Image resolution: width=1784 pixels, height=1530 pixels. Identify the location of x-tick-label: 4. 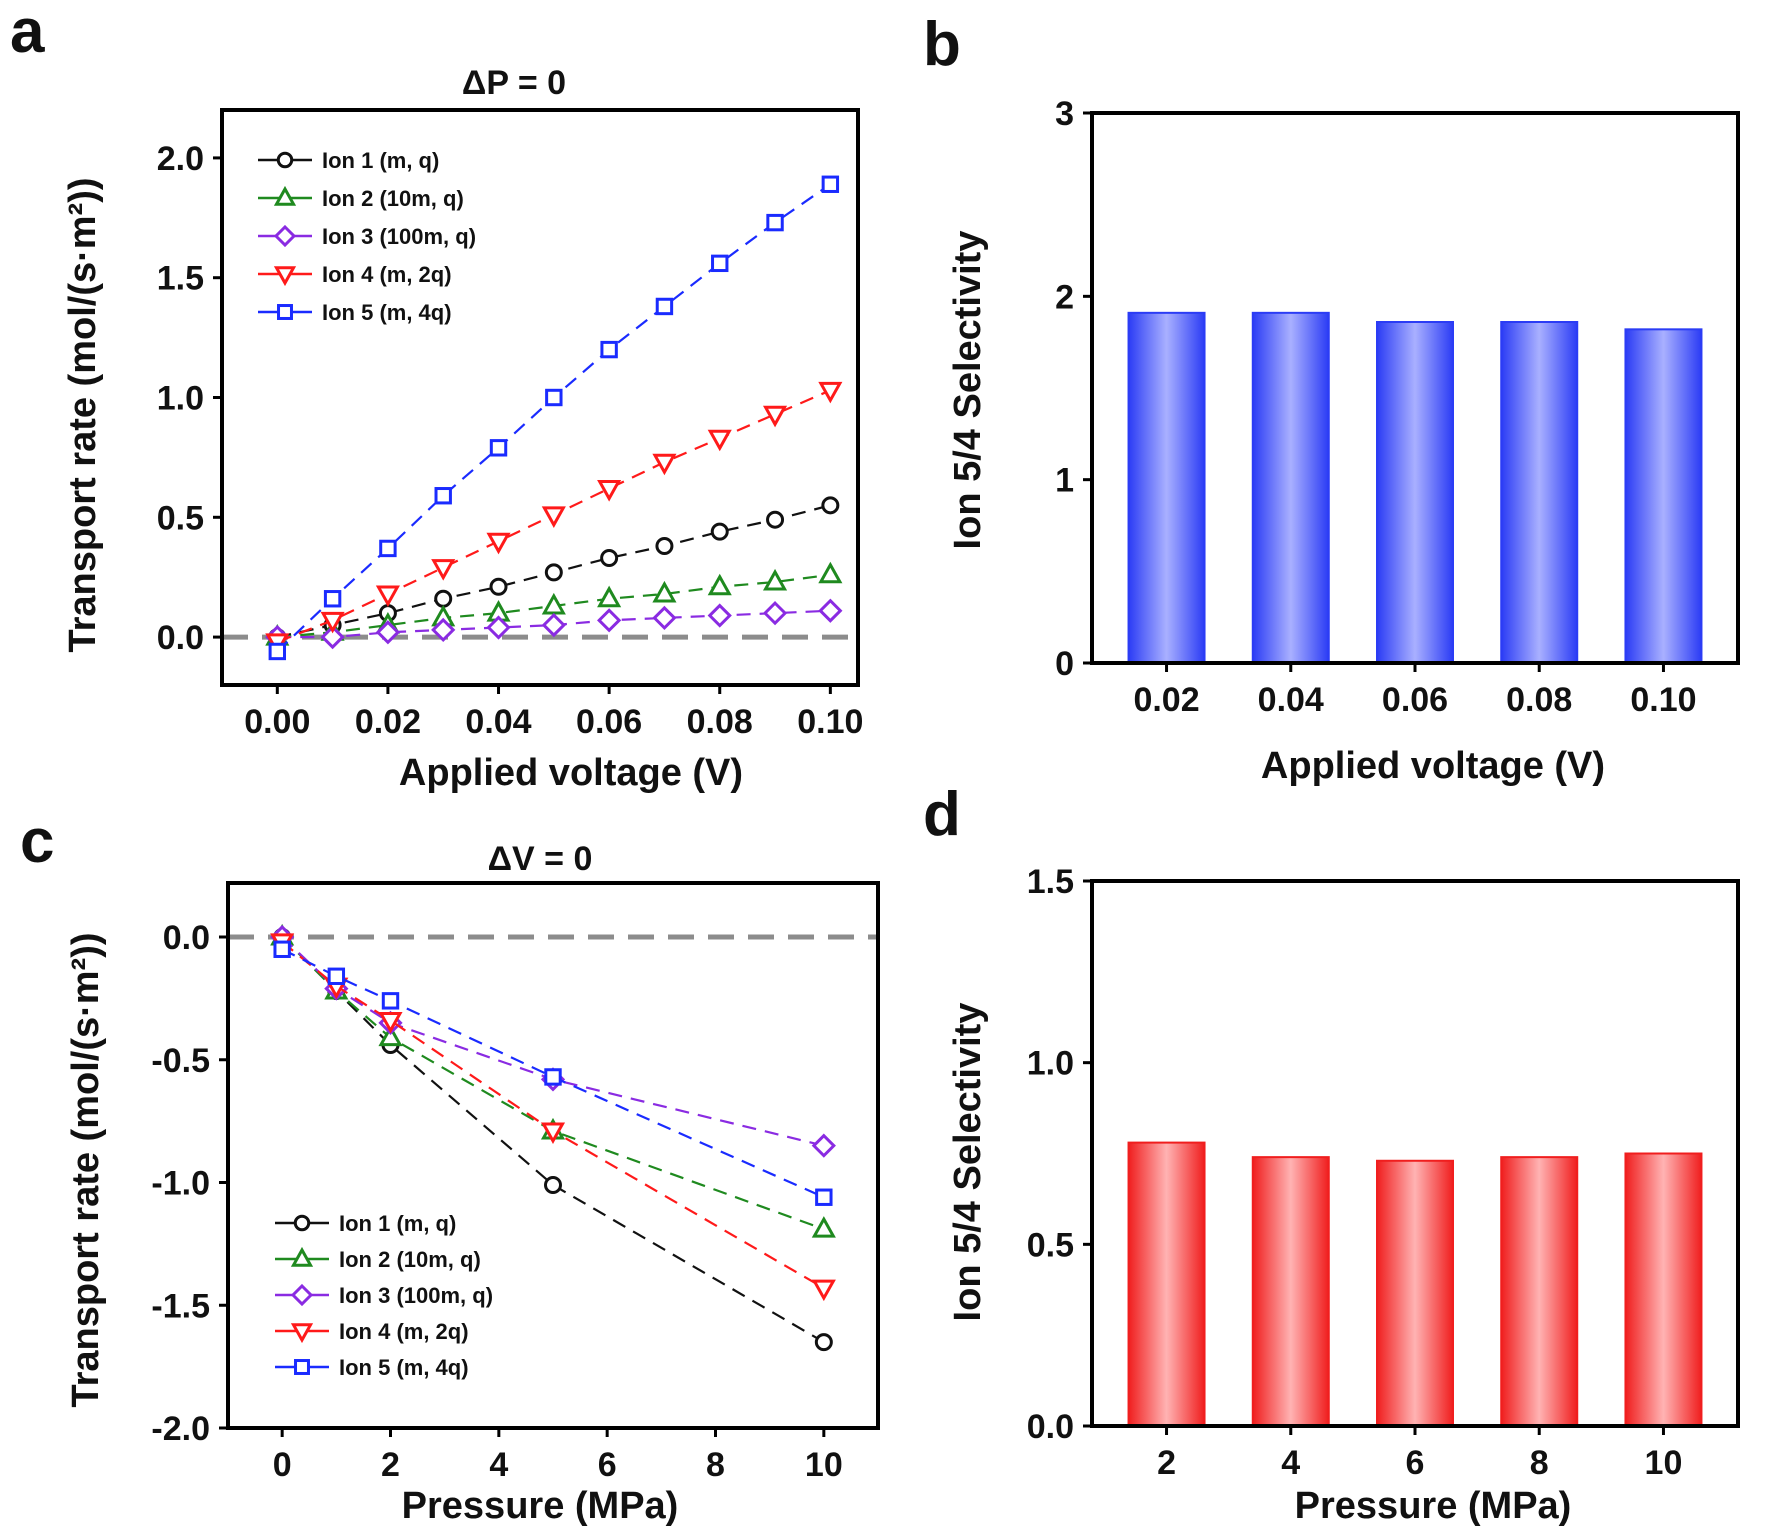
(1290, 1463).